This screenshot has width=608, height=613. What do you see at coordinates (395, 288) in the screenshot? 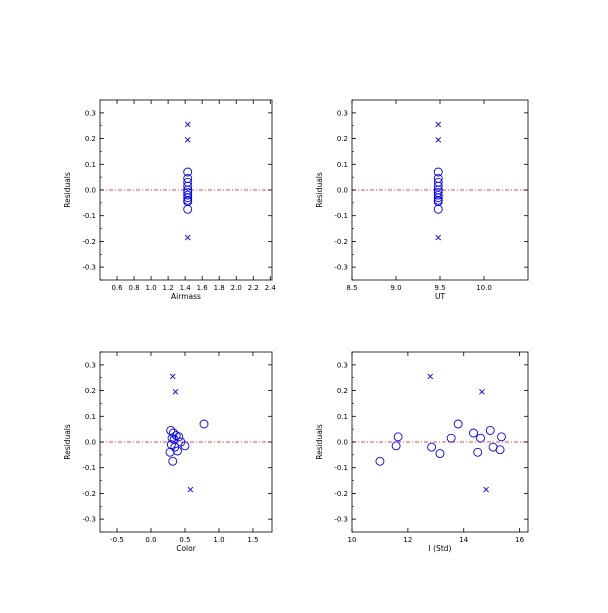
I see `x-tick-label: 9.0` at bounding box center [395, 288].